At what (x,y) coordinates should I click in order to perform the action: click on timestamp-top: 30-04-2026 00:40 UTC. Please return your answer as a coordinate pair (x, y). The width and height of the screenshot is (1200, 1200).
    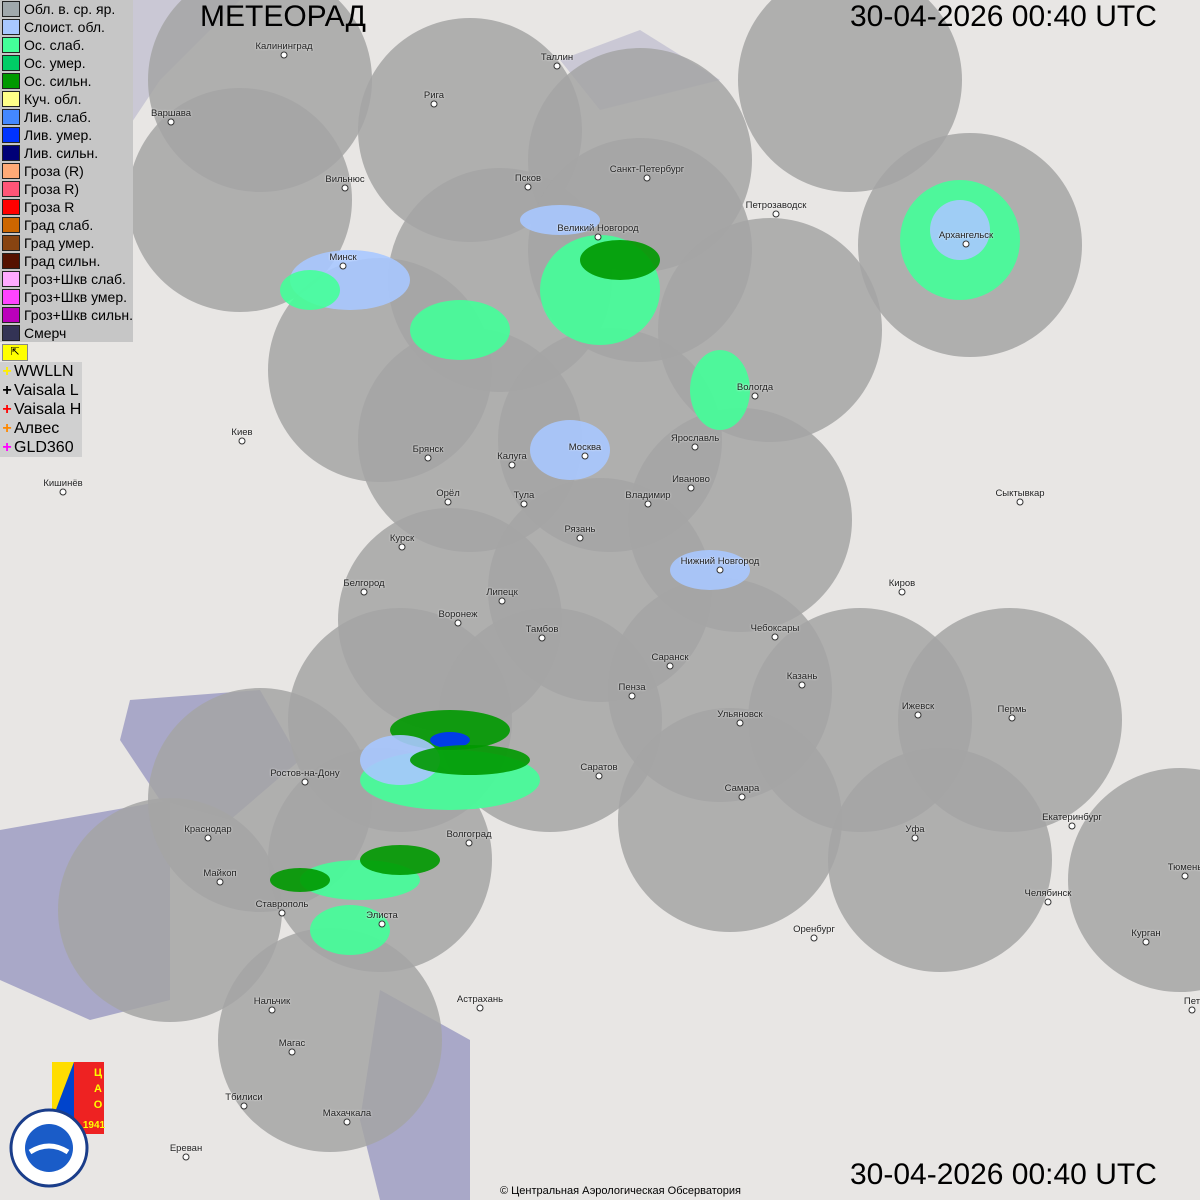
    Looking at the image, I should click on (1003, 16).